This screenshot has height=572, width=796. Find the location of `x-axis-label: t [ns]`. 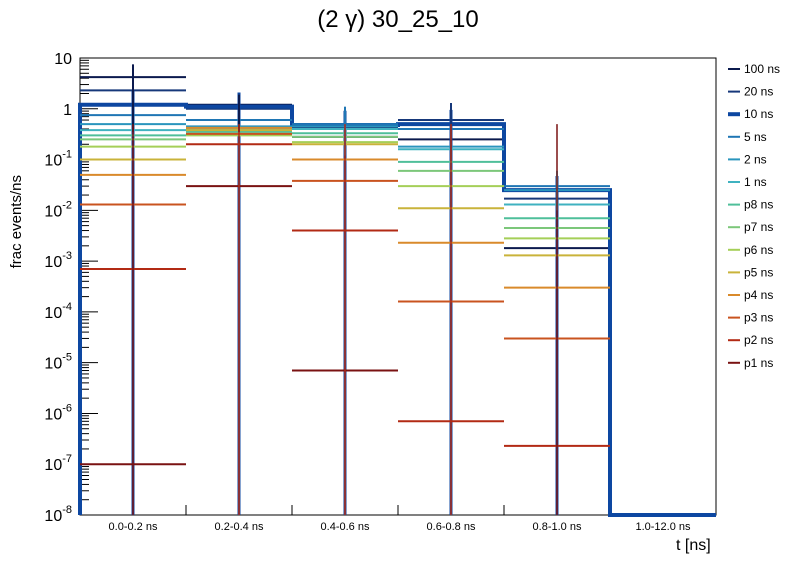

x-axis-label: t [ns] is located at coordinates (693, 545).